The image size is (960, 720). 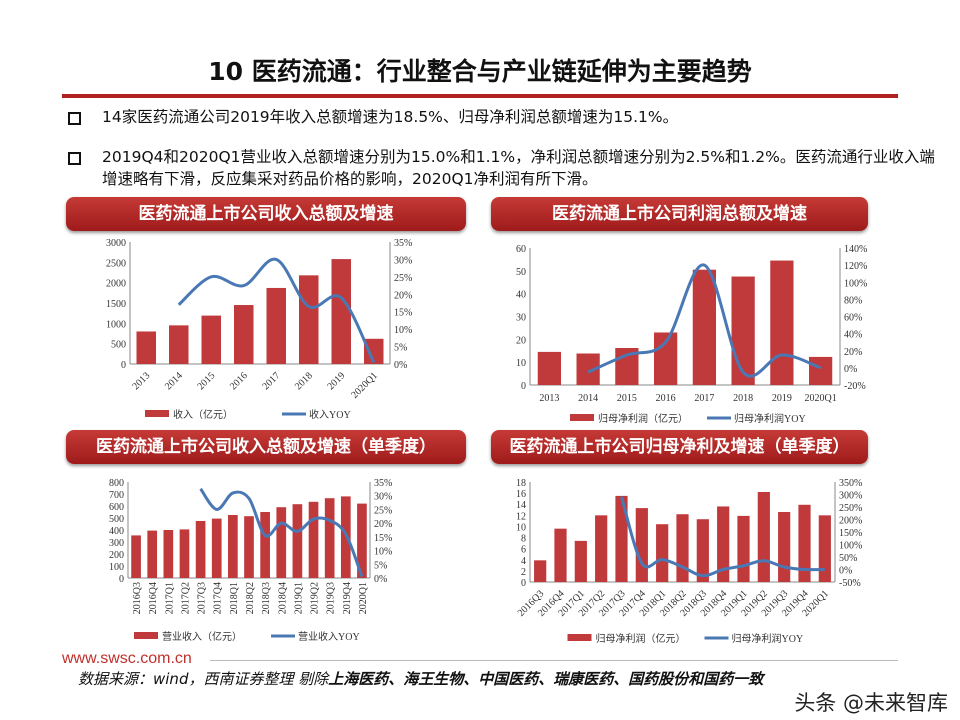 I want to click on y-tick-label: 20, so click(x=521, y=340).